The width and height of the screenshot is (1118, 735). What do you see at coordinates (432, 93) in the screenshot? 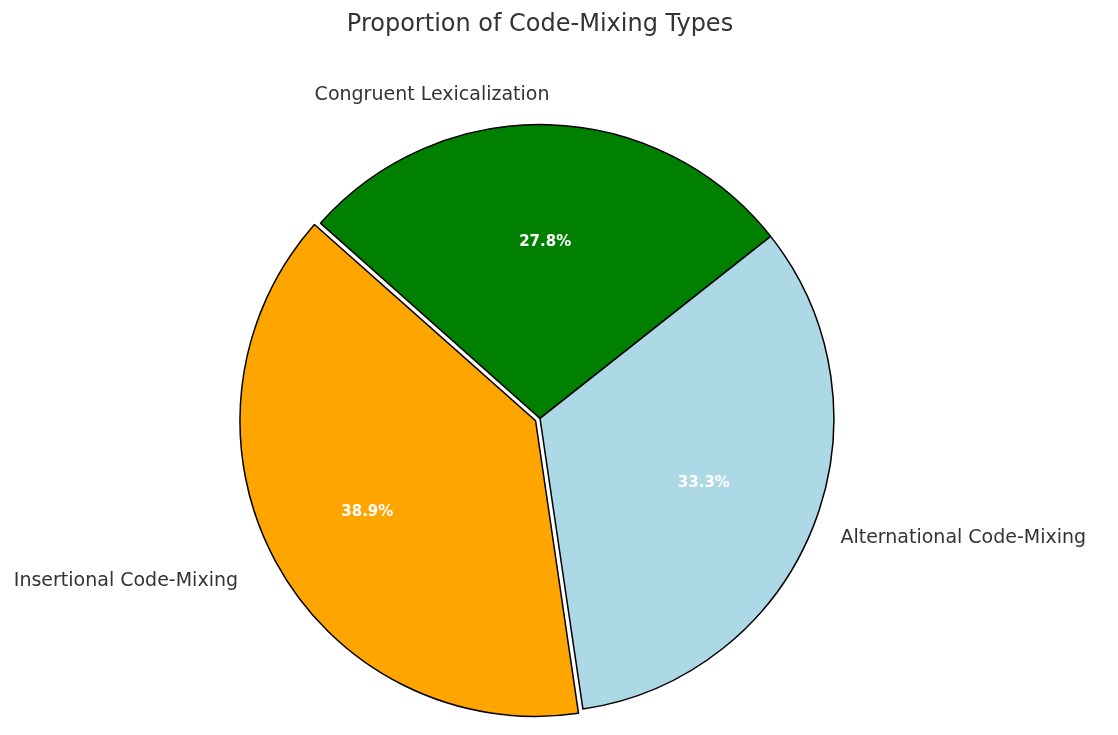
I see `slice-label: Congruent Lexicalization` at bounding box center [432, 93].